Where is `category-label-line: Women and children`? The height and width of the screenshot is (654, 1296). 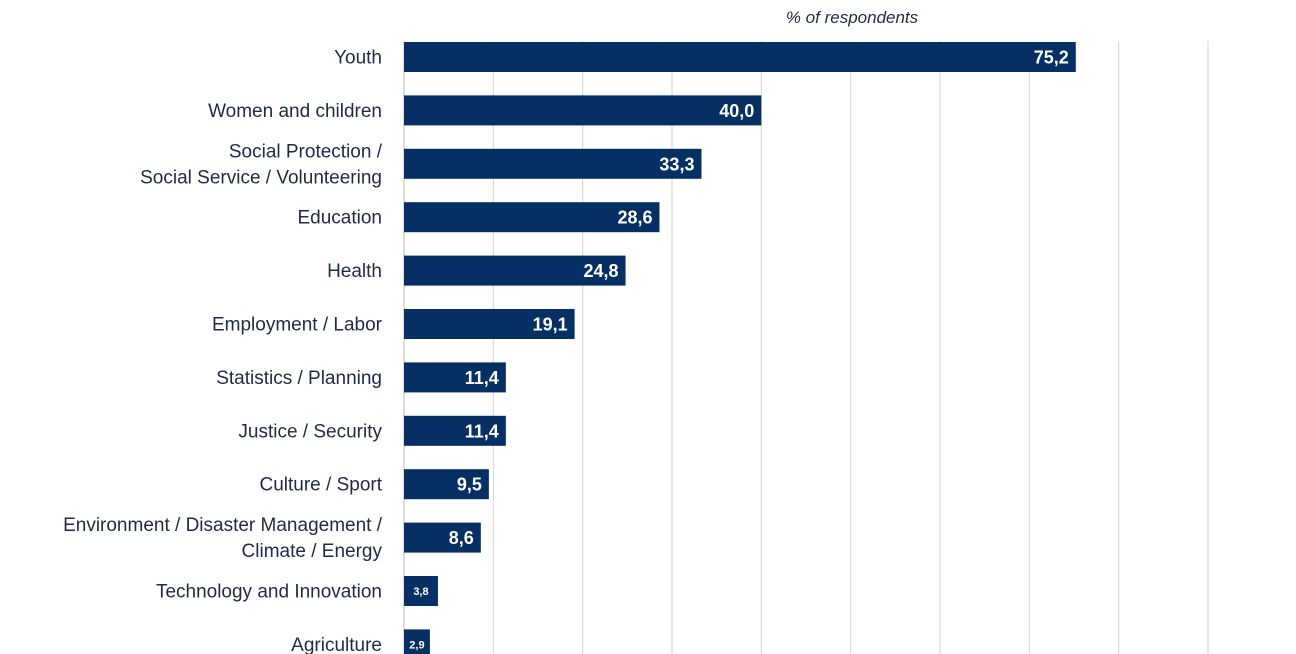 category-label-line: Women and children is located at coordinates (295, 111).